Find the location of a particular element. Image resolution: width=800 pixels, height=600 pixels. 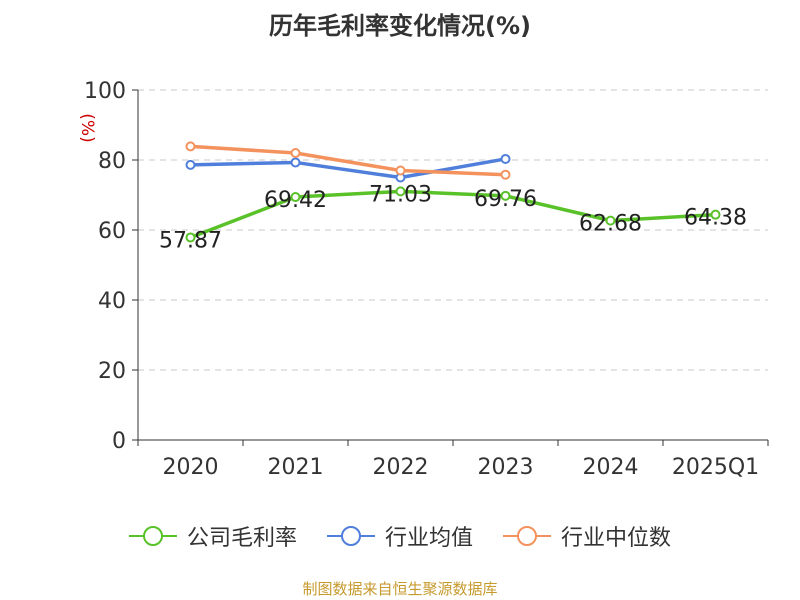

chart-legend: 公司毛利率 行业均值 行业中位数 is located at coordinates (400, 536).